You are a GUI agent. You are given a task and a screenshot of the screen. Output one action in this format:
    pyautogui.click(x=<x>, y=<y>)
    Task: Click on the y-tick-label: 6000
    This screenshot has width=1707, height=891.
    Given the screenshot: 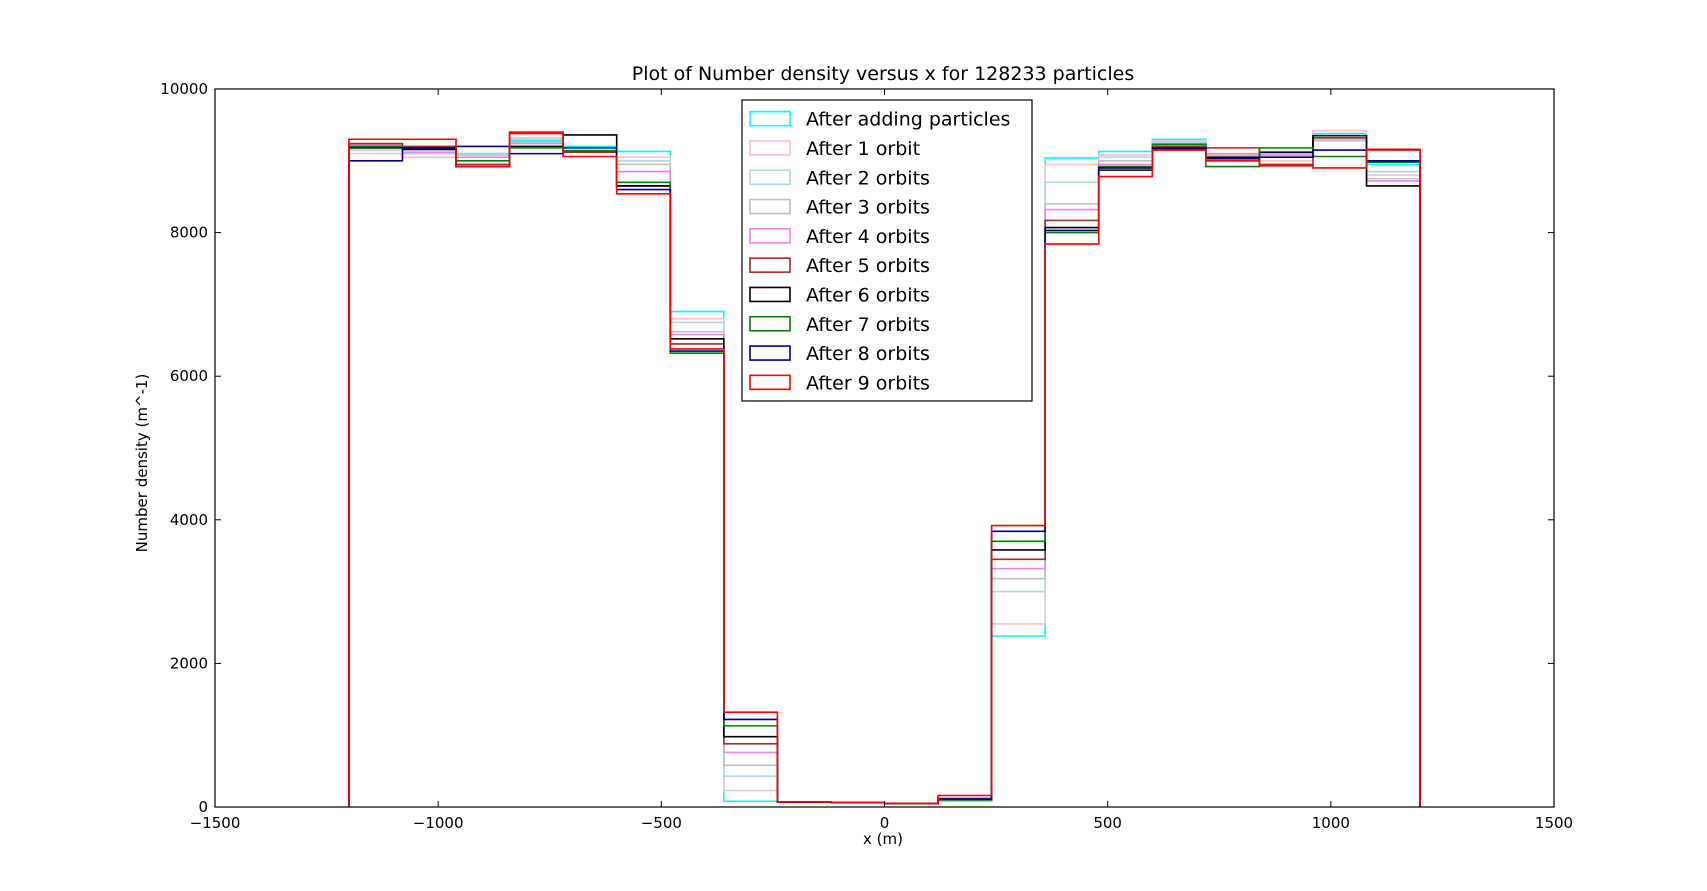 What is the action you would take?
    pyautogui.click(x=189, y=376)
    